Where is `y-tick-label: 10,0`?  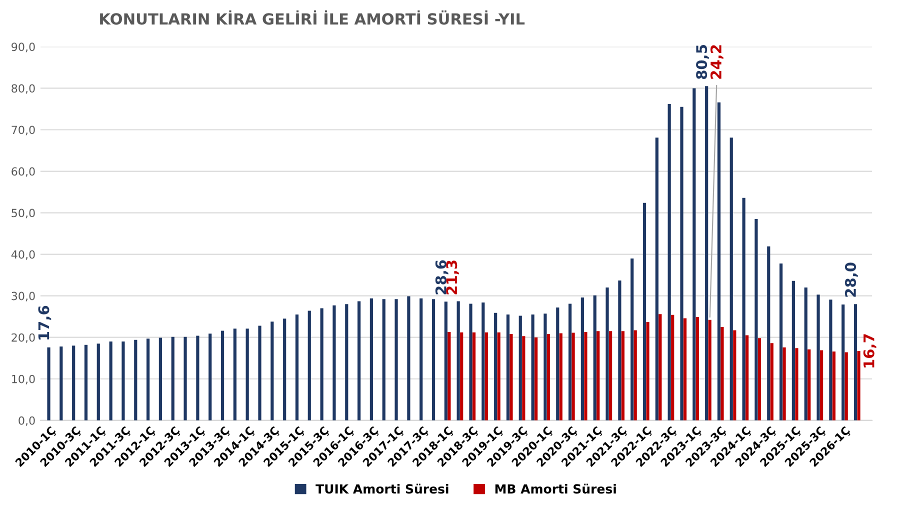
y-tick-label: 10,0 is located at coordinates (23, 379).